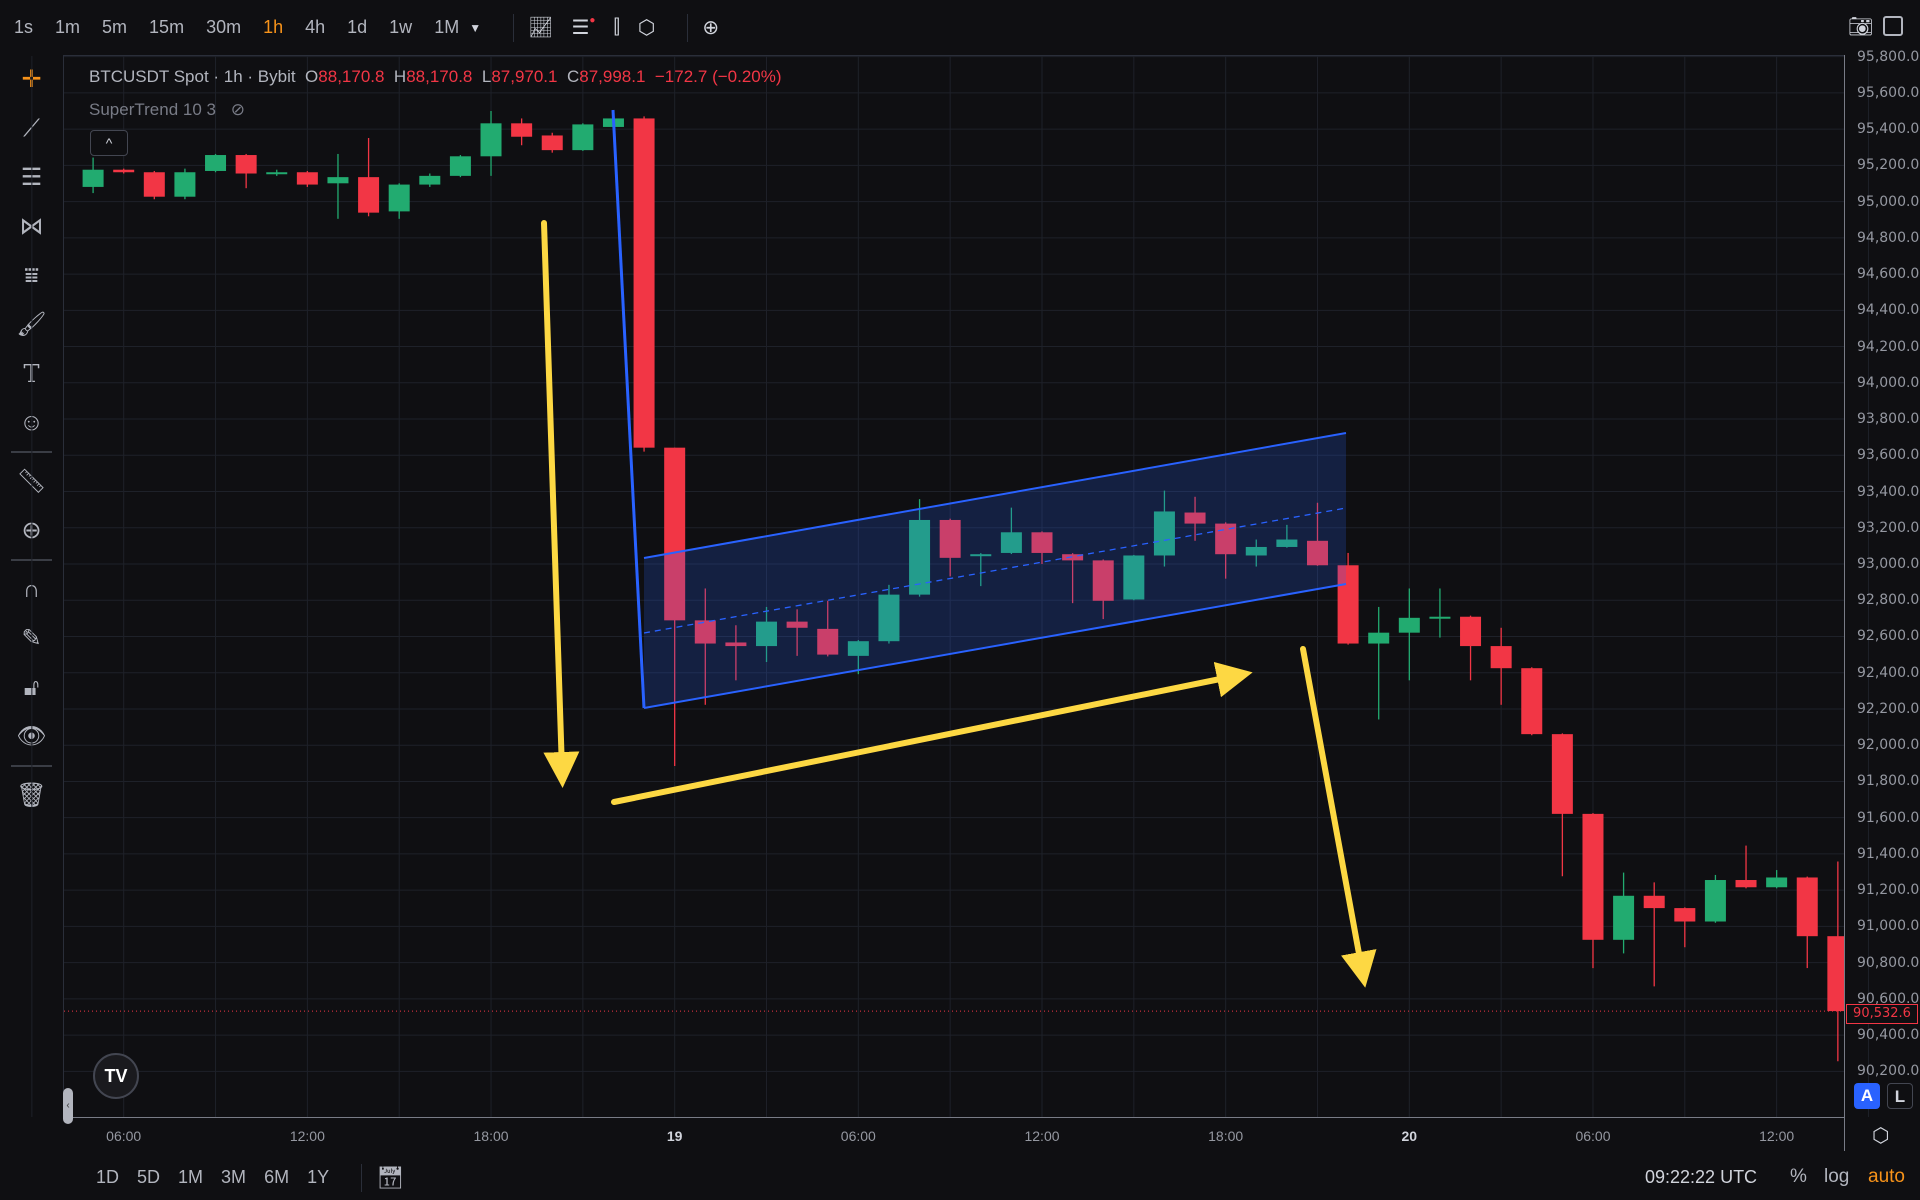  I want to click on price-tick: 95,000.0, so click(1888, 201).